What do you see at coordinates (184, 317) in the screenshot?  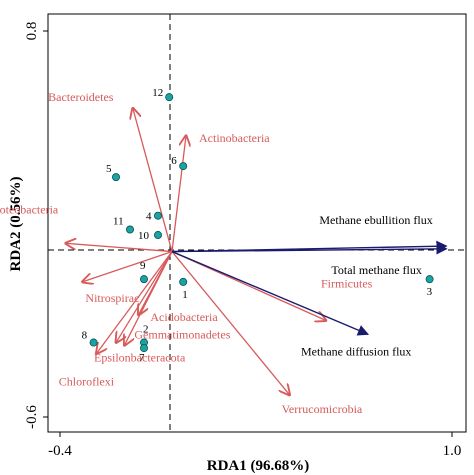 I see `species-label-acidobacteria: Acidobacteria` at bounding box center [184, 317].